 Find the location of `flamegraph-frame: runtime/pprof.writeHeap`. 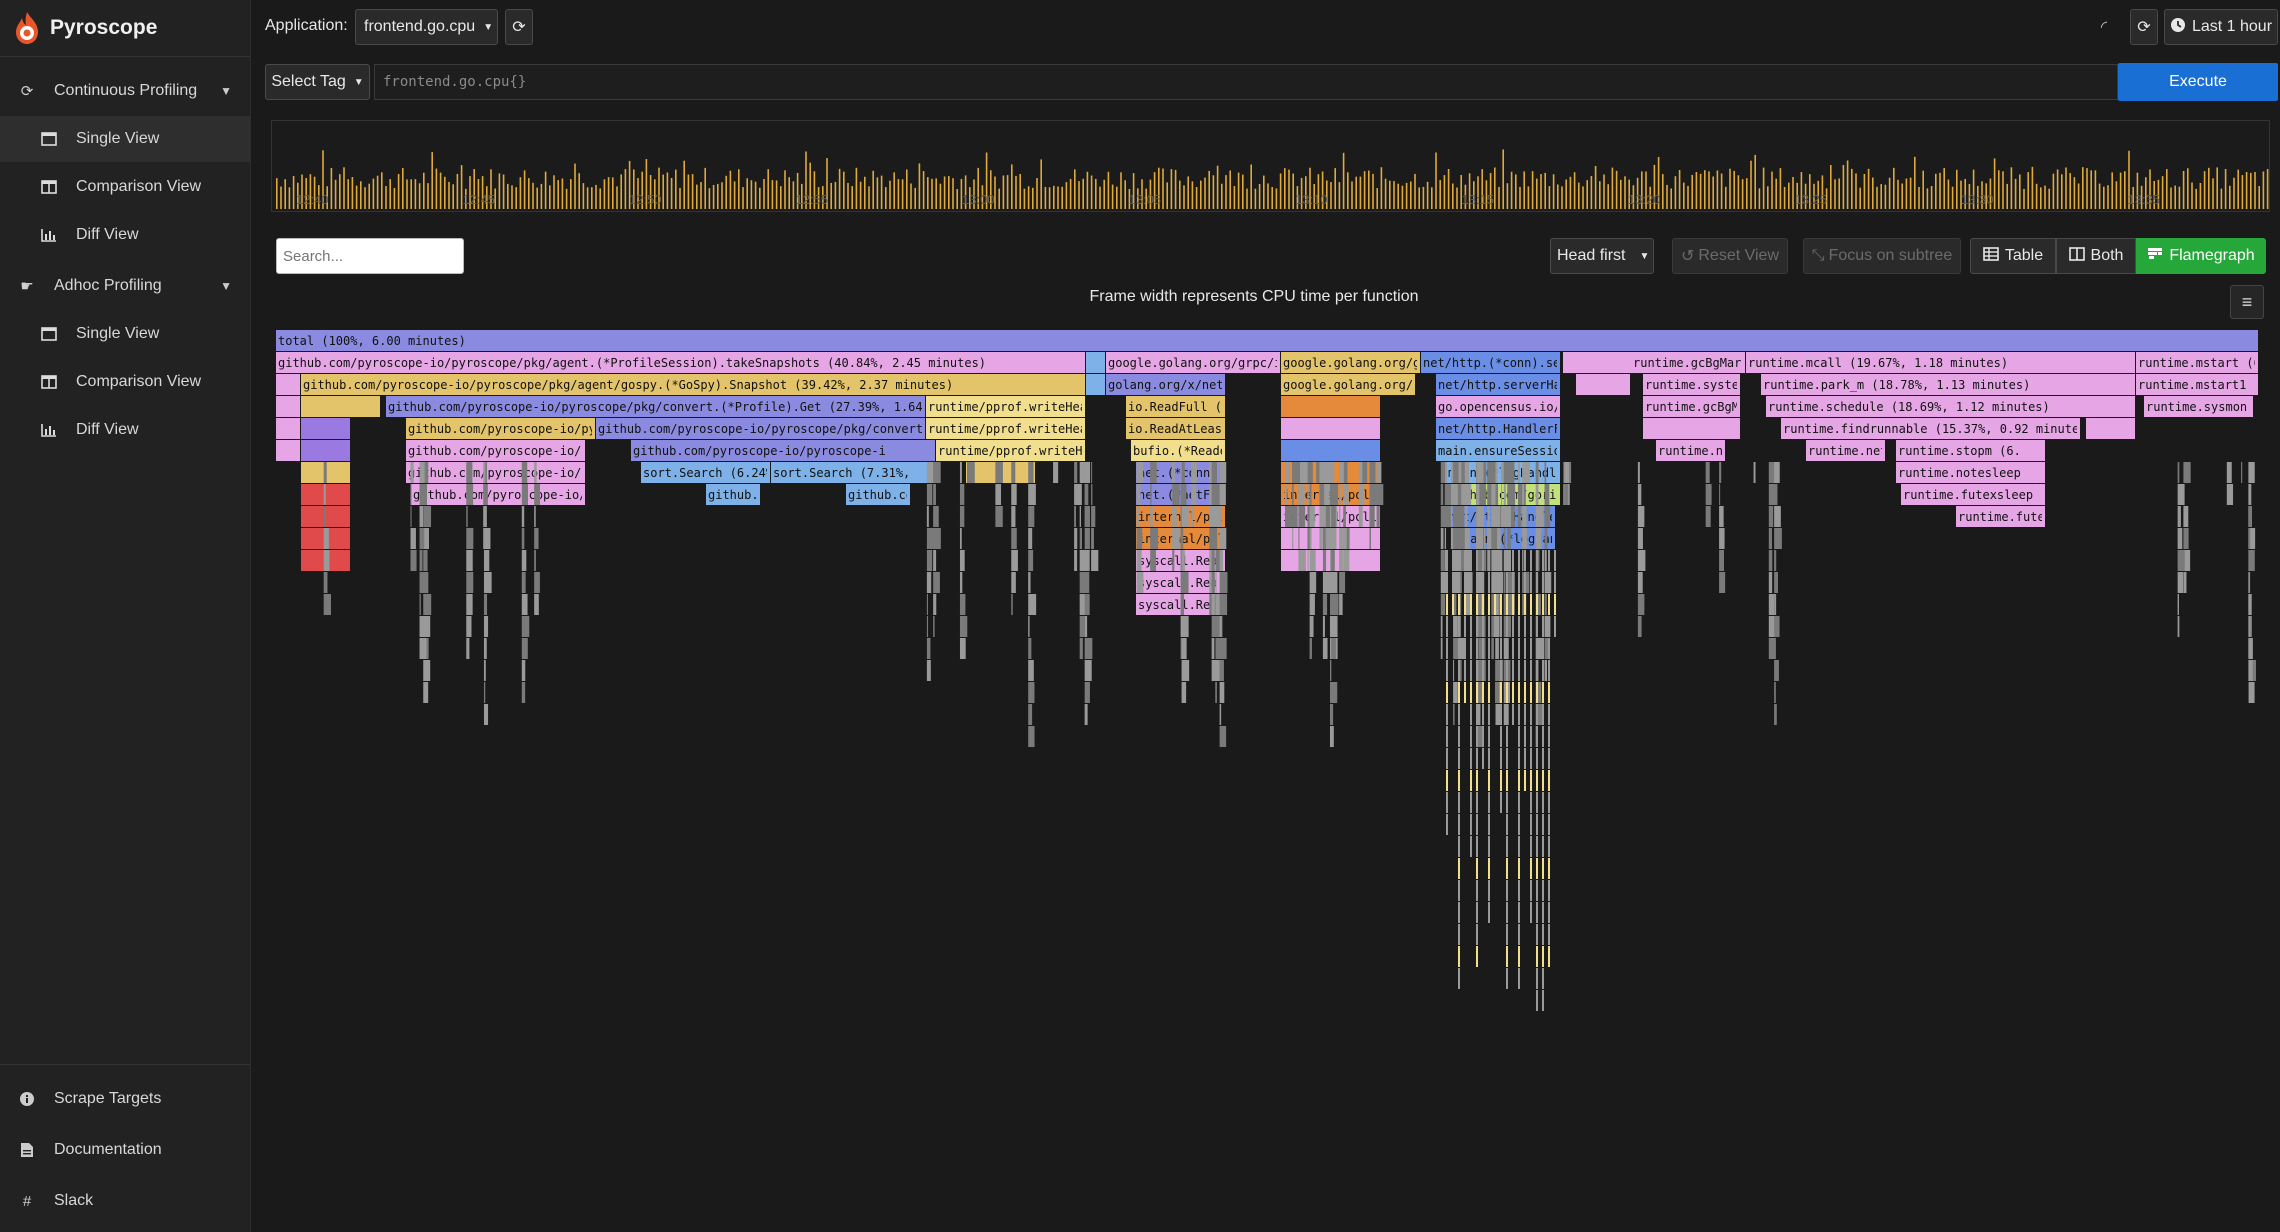

flamegraph-frame: runtime/pprof.writeHeap is located at coordinates (1010, 406).